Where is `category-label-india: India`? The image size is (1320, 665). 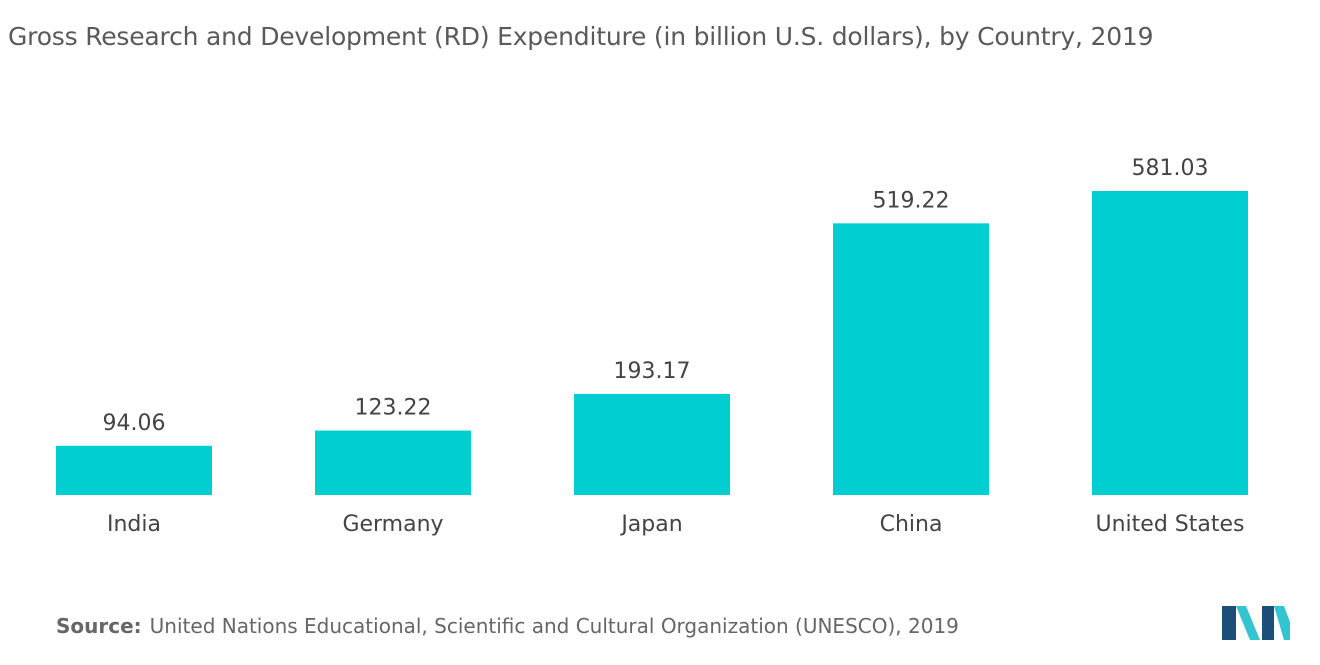 category-label-india: India is located at coordinates (134, 524).